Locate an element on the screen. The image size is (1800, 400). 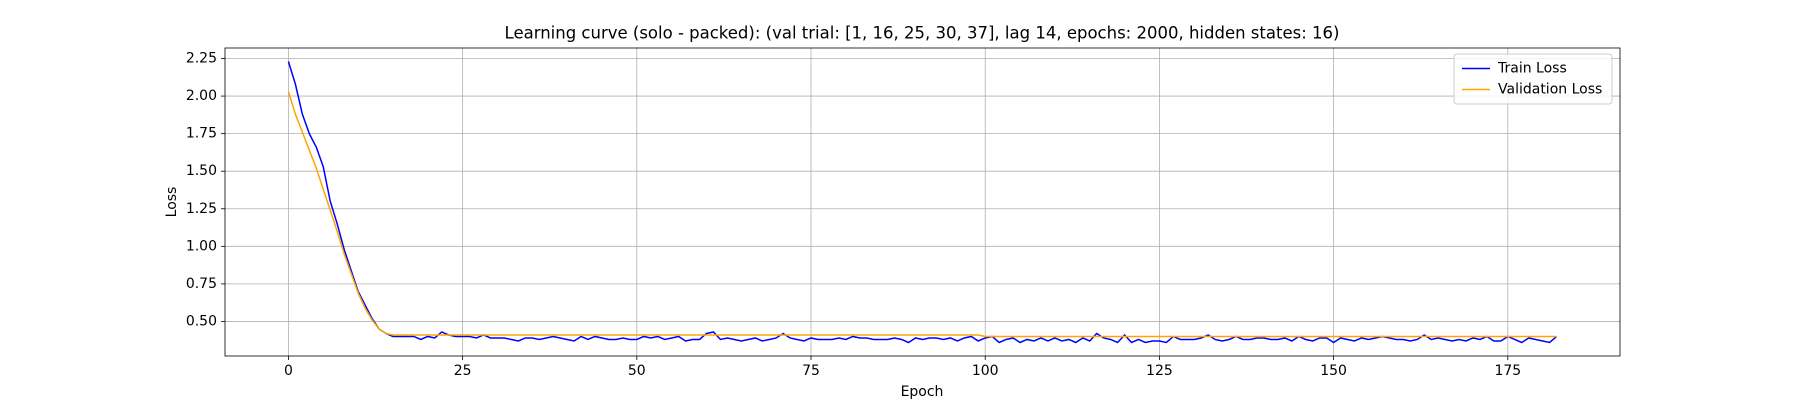
x-tick-label: 0 is located at coordinates (288, 371).